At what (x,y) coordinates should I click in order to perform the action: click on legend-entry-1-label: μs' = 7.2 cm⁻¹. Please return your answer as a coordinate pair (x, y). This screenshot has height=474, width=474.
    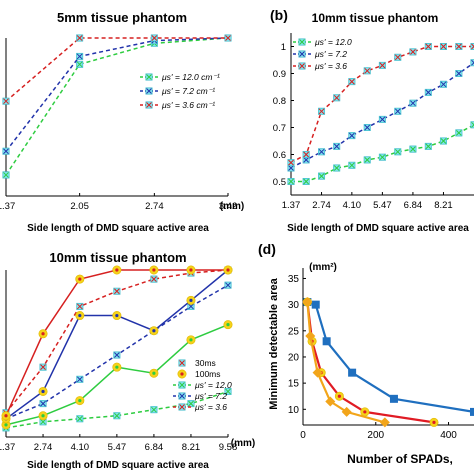
    Looking at the image, I should click on (188, 91).